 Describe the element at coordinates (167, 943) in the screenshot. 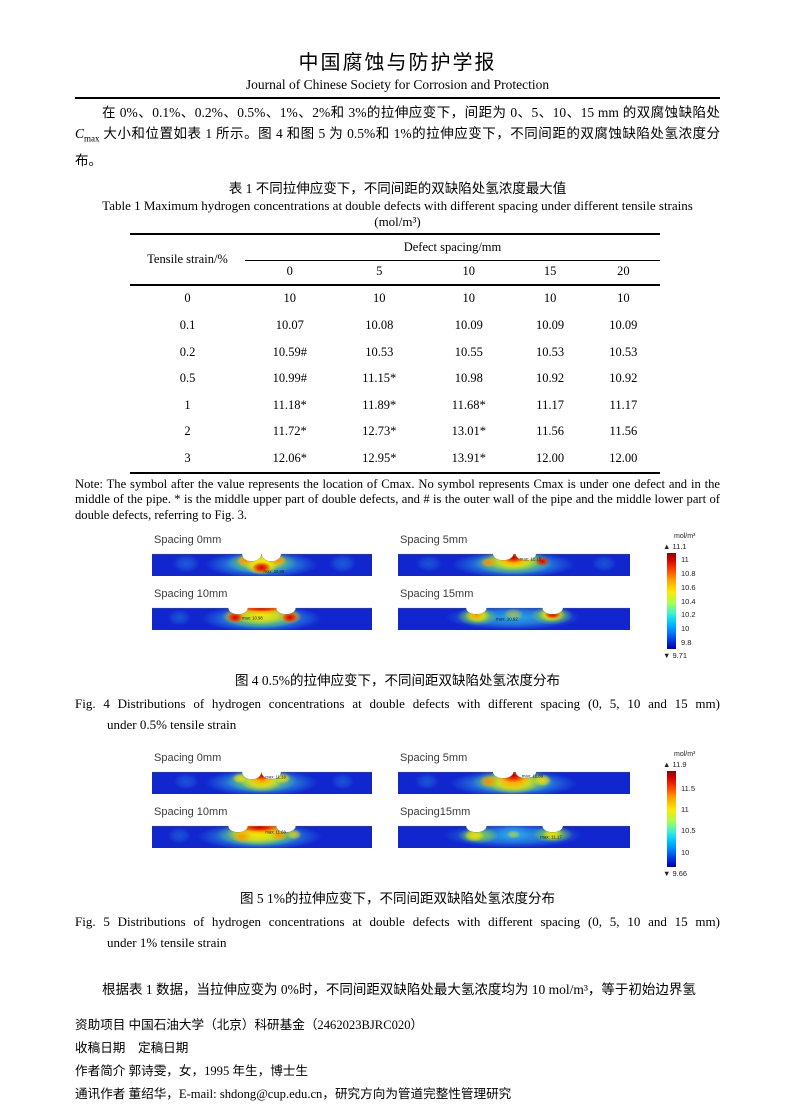

I see `figure5-caption-en-cont: under 1% tensile strain` at that location.